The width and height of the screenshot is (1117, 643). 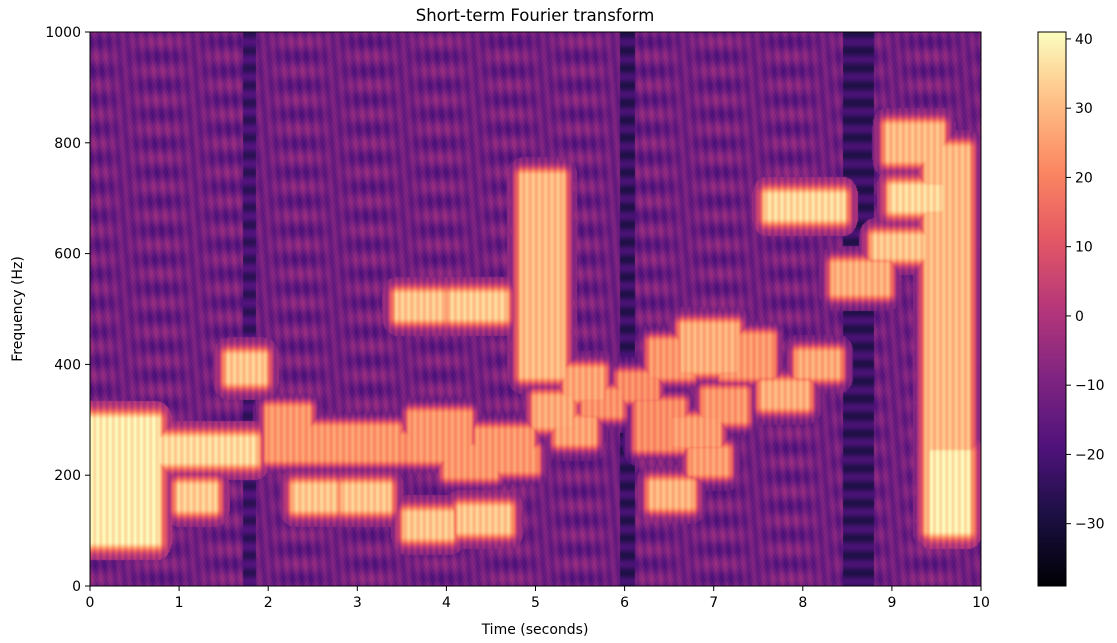 What do you see at coordinates (1090, 525) in the screenshot?
I see `colorbar-tick-label: −30` at bounding box center [1090, 525].